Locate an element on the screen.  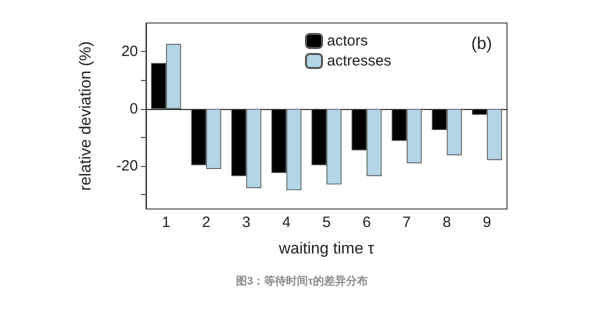
x-tick-label: 6 is located at coordinates (366, 222).